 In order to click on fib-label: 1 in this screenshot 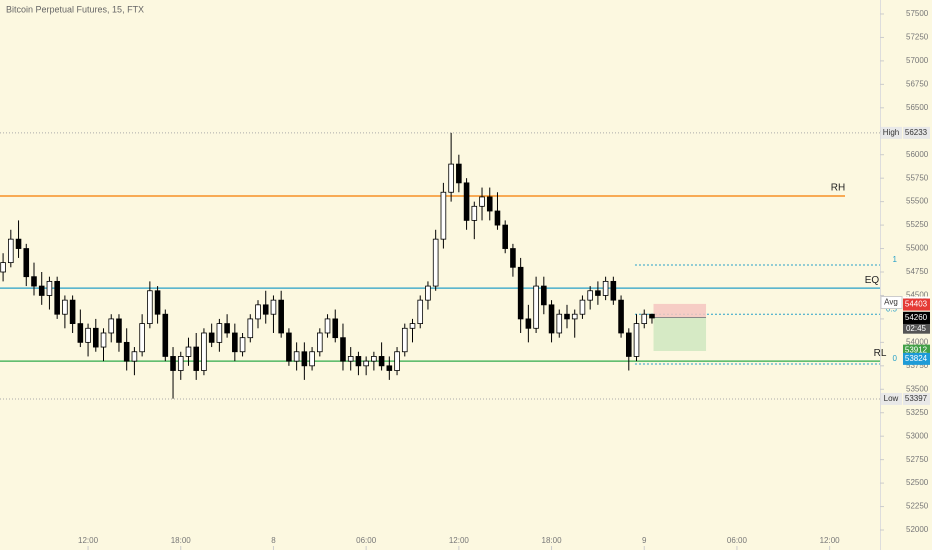, I will do `click(895, 259)`.